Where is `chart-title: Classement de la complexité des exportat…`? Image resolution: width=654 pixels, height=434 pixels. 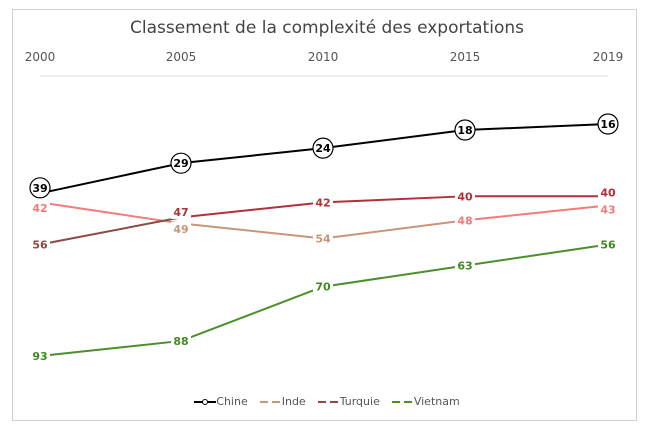
chart-title: Classement de la complexité des exportat… is located at coordinates (327, 28).